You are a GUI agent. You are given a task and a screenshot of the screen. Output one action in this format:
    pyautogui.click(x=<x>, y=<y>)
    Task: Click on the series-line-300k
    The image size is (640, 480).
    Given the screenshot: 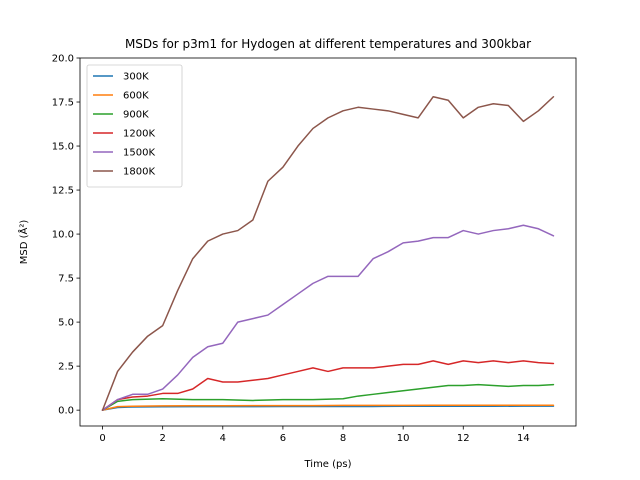 What is the action you would take?
    pyautogui.click(x=328, y=408)
    